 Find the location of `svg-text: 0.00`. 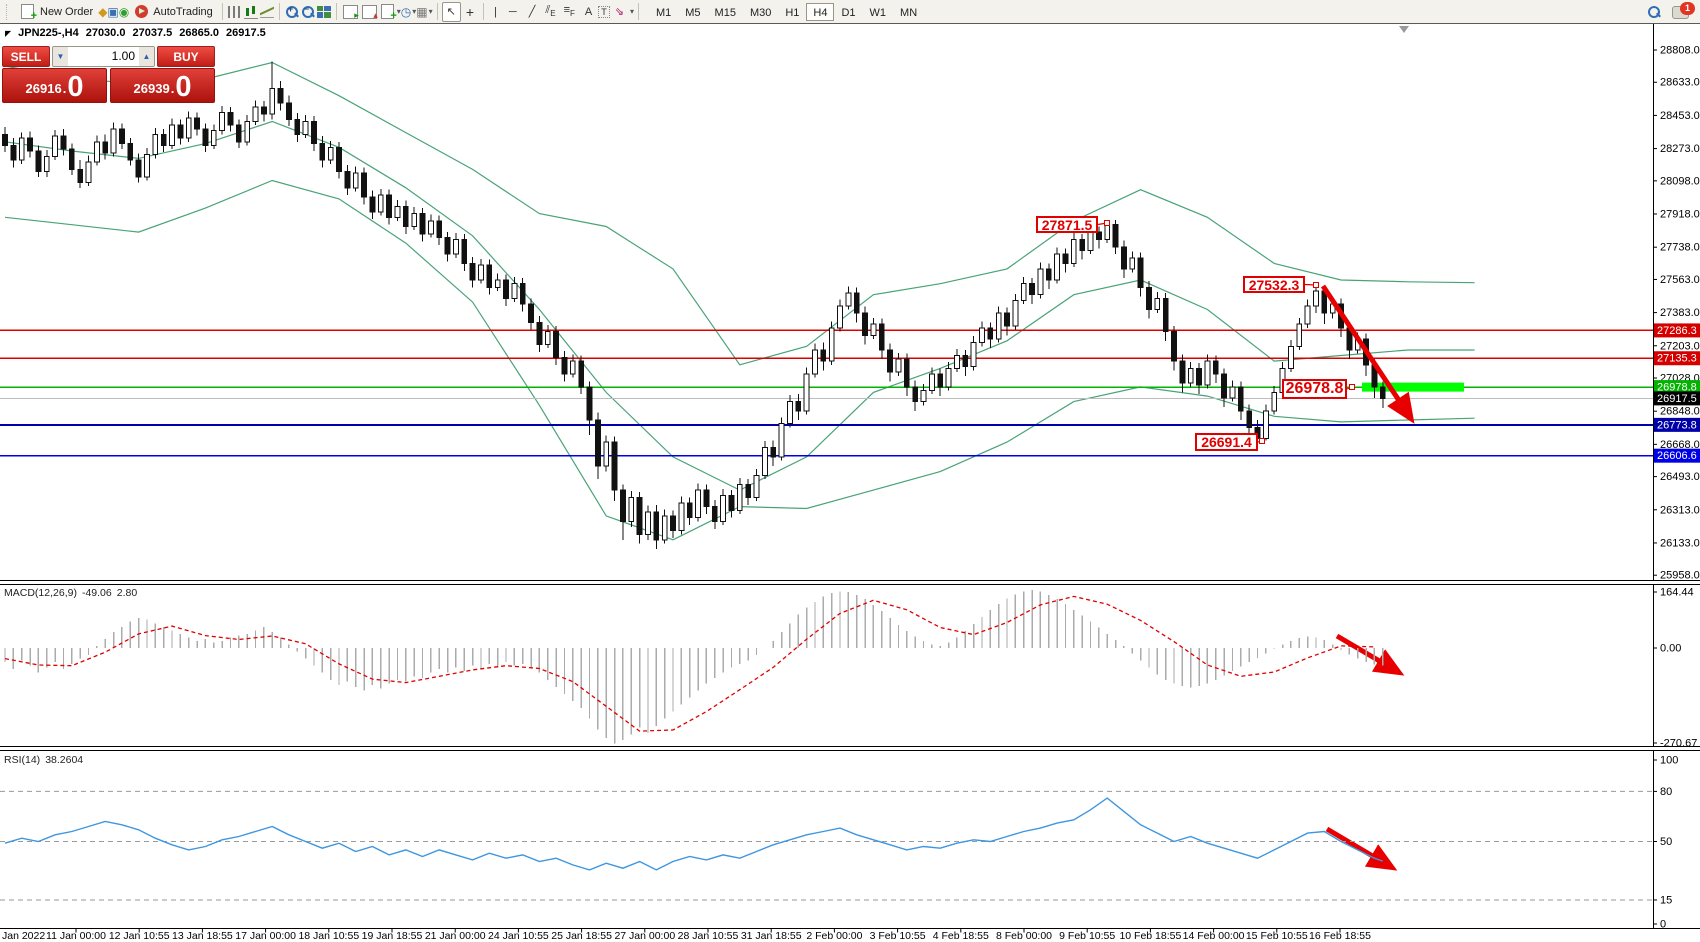

svg-text: 0.00 is located at coordinates (1670, 649).